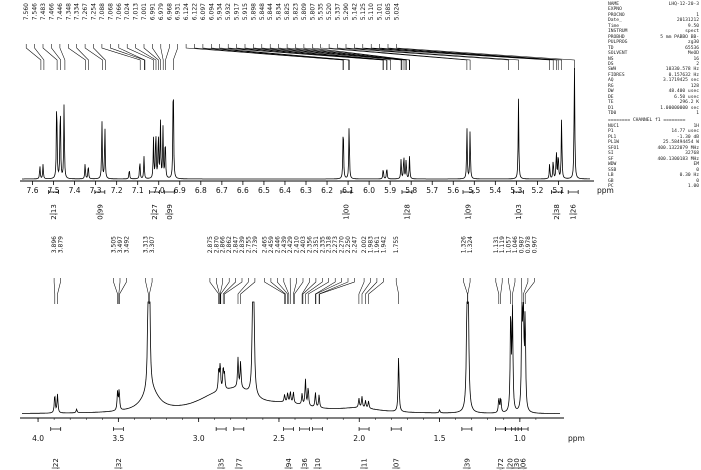  I want to click on top-tick-label: 6.2, so click(327, 190).